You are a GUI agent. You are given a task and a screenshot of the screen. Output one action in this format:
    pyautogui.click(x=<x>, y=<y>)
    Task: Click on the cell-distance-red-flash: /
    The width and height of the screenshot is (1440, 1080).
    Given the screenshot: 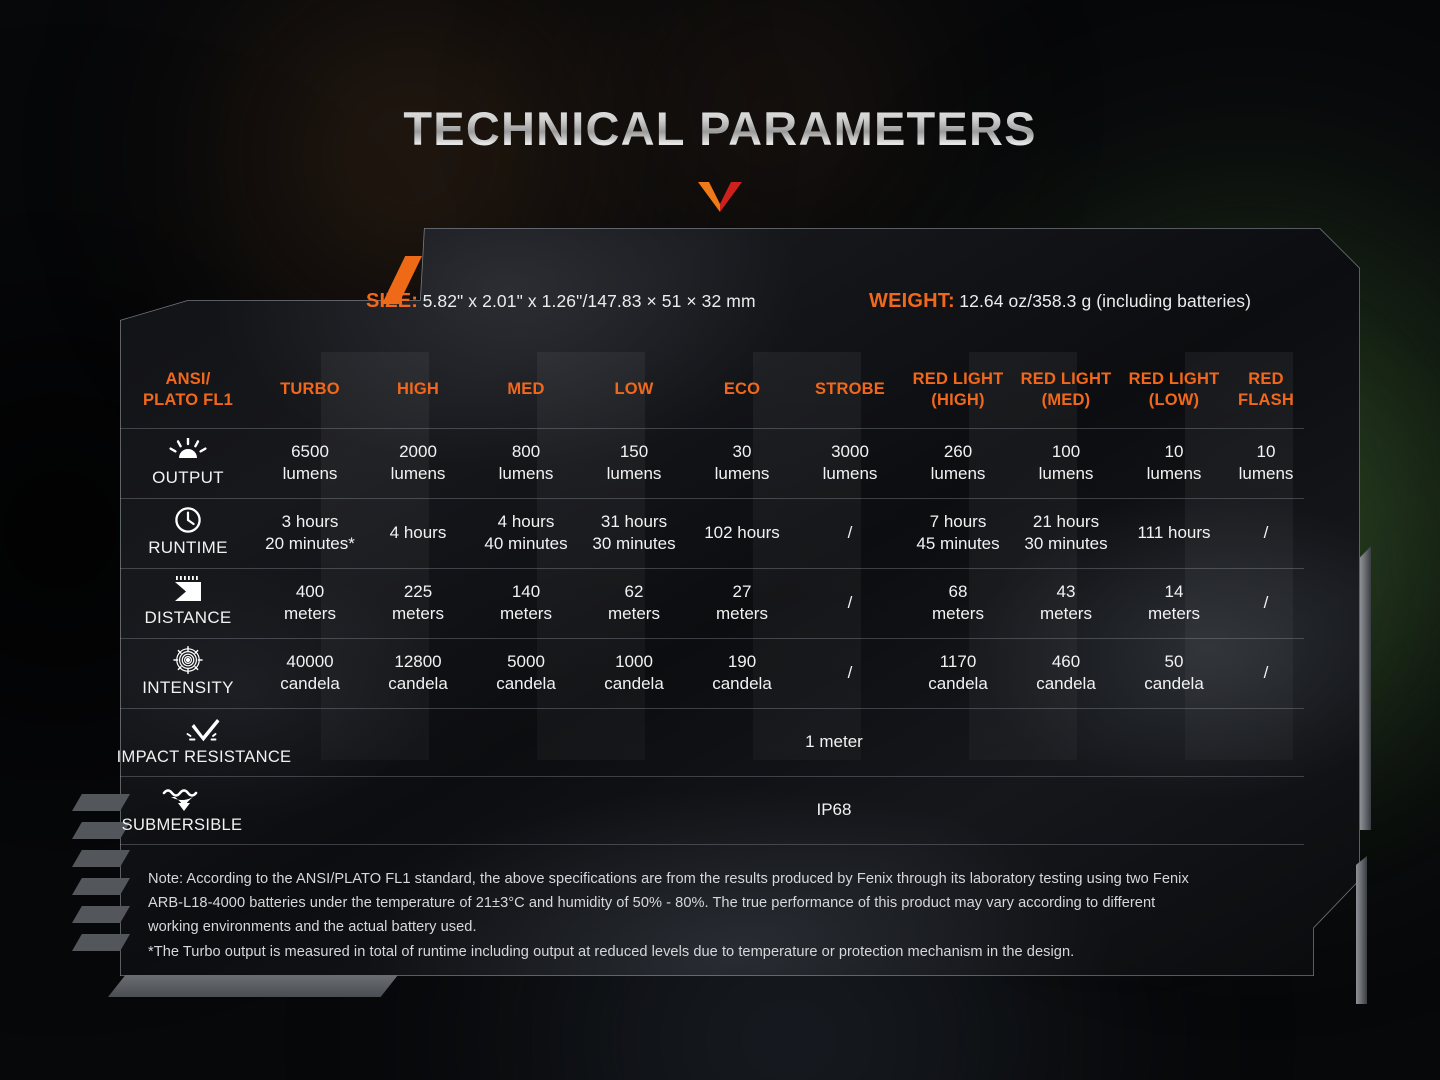 What is the action you would take?
    pyautogui.click(x=1266, y=603)
    